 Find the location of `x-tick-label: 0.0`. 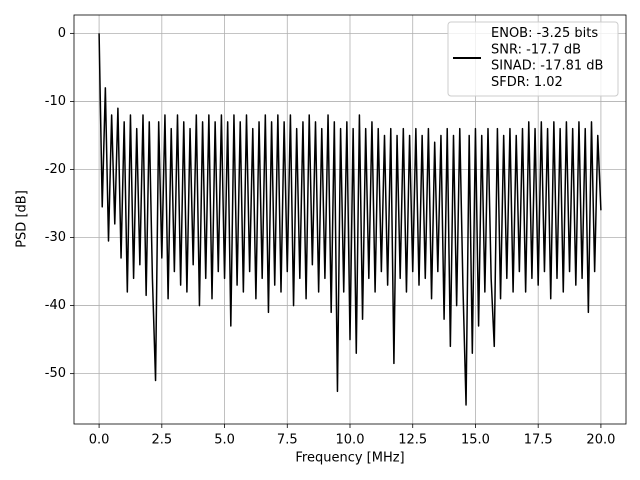

x-tick-label: 0.0 is located at coordinates (99, 440).